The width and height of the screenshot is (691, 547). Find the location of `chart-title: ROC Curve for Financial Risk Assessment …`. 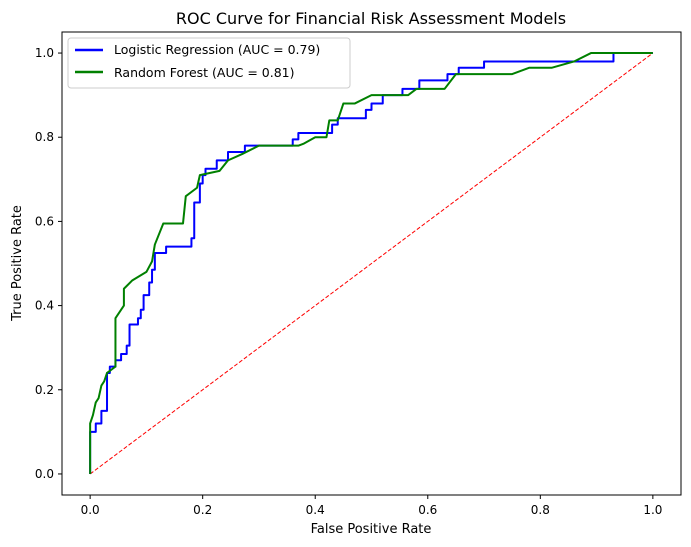

chart-title: ROC Curve for Financial Risk Assessment … is located at coordinates (371, 18).